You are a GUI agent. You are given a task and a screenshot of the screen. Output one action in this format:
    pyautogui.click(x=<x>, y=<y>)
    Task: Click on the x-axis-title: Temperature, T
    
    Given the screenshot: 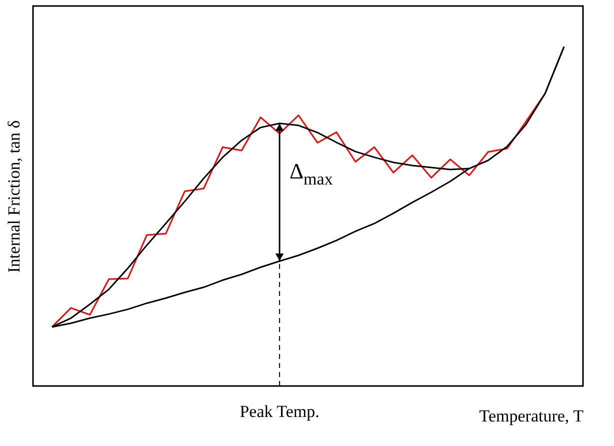 What is the action you would take?
    pyautogui.click(x=531, y=416)
    